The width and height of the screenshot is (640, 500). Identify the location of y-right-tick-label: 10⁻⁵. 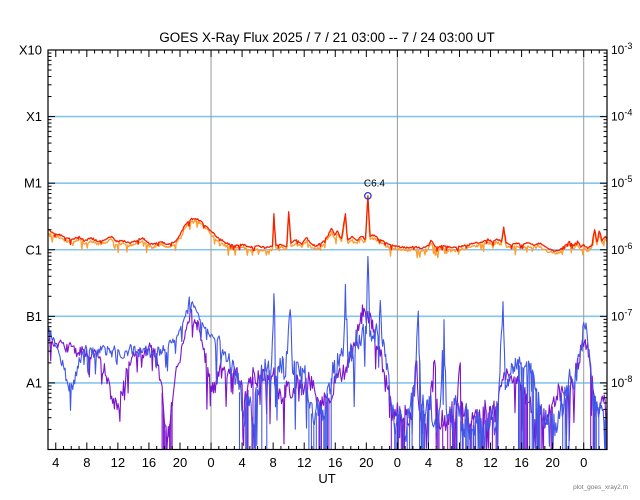
(621, 182).